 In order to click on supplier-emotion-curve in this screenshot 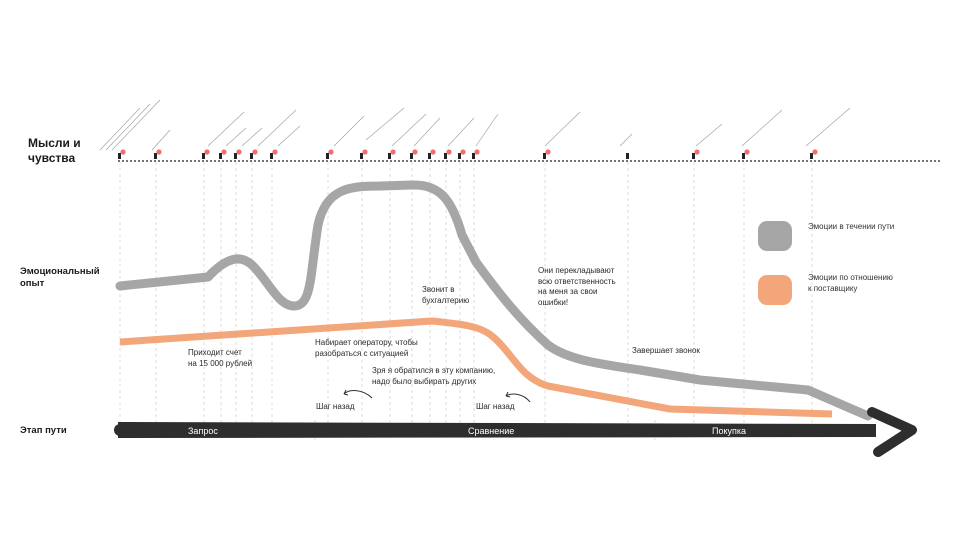, I will do `click(476, 367)`.